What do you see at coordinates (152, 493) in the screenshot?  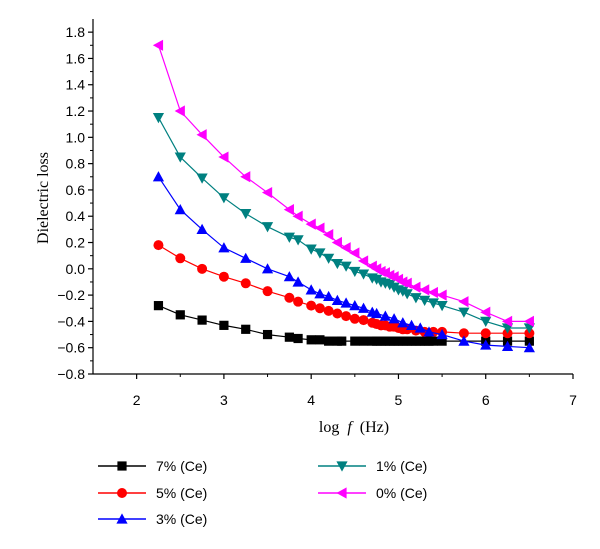 I see `legend-item: 5% (Ce)` at bounding box center [152, 493].